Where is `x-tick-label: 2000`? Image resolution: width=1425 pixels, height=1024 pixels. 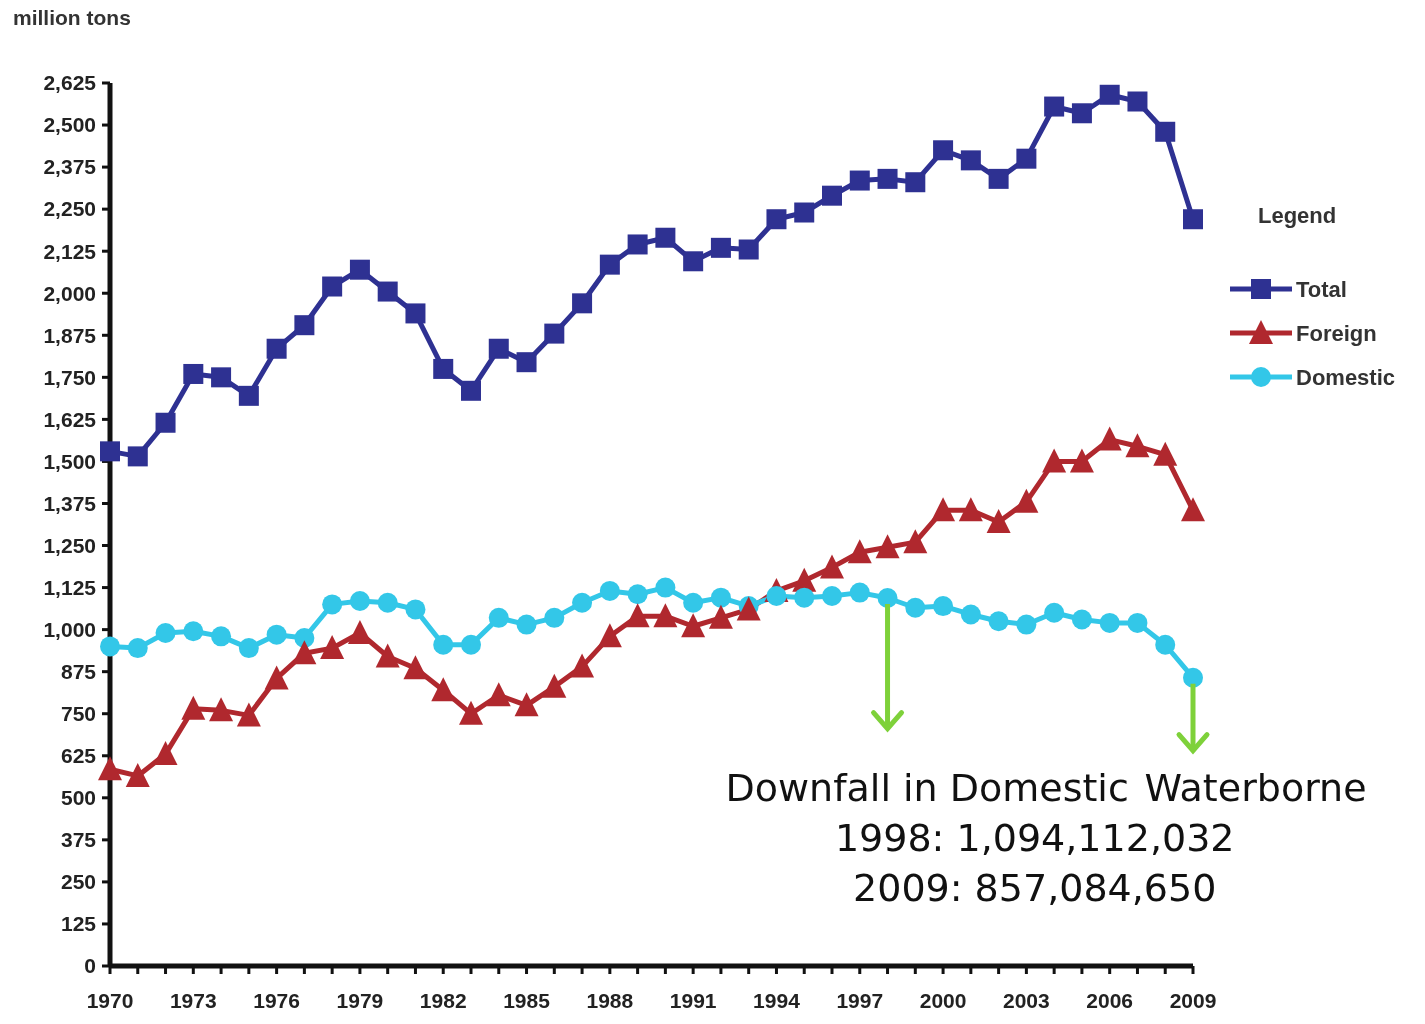
x-tick-label: 2000 is located at coordinates (943, 1000).